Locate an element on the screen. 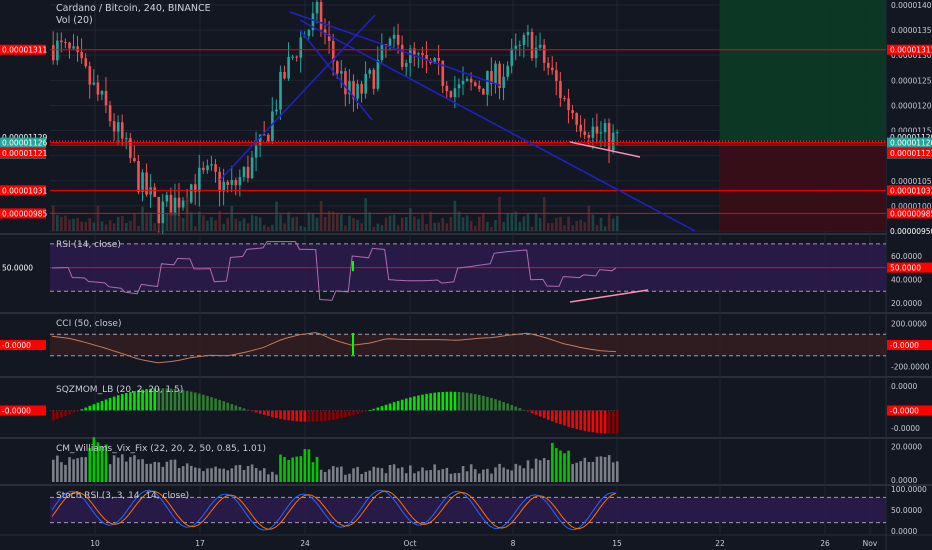 Image resolution: width=932 pixels, height=550 pixels. left-price-tag-label: 0.00001311 is located at coordinates (25, 50).